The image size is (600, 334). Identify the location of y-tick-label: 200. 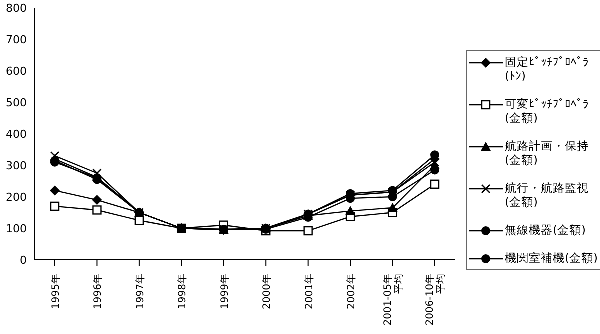
(16, 197).